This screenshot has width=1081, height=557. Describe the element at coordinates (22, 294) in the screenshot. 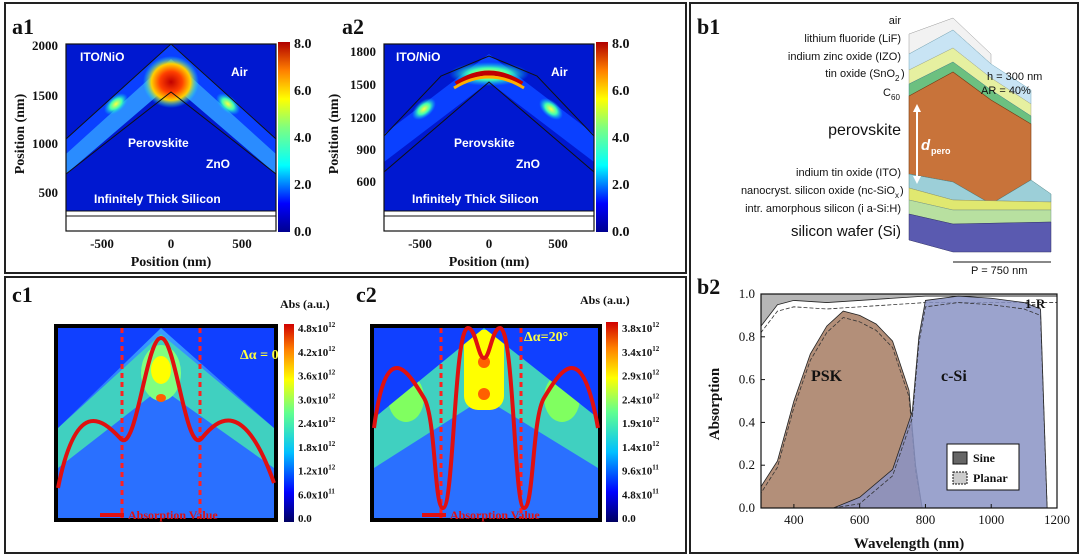

I see `label-c1: c1` at that location.